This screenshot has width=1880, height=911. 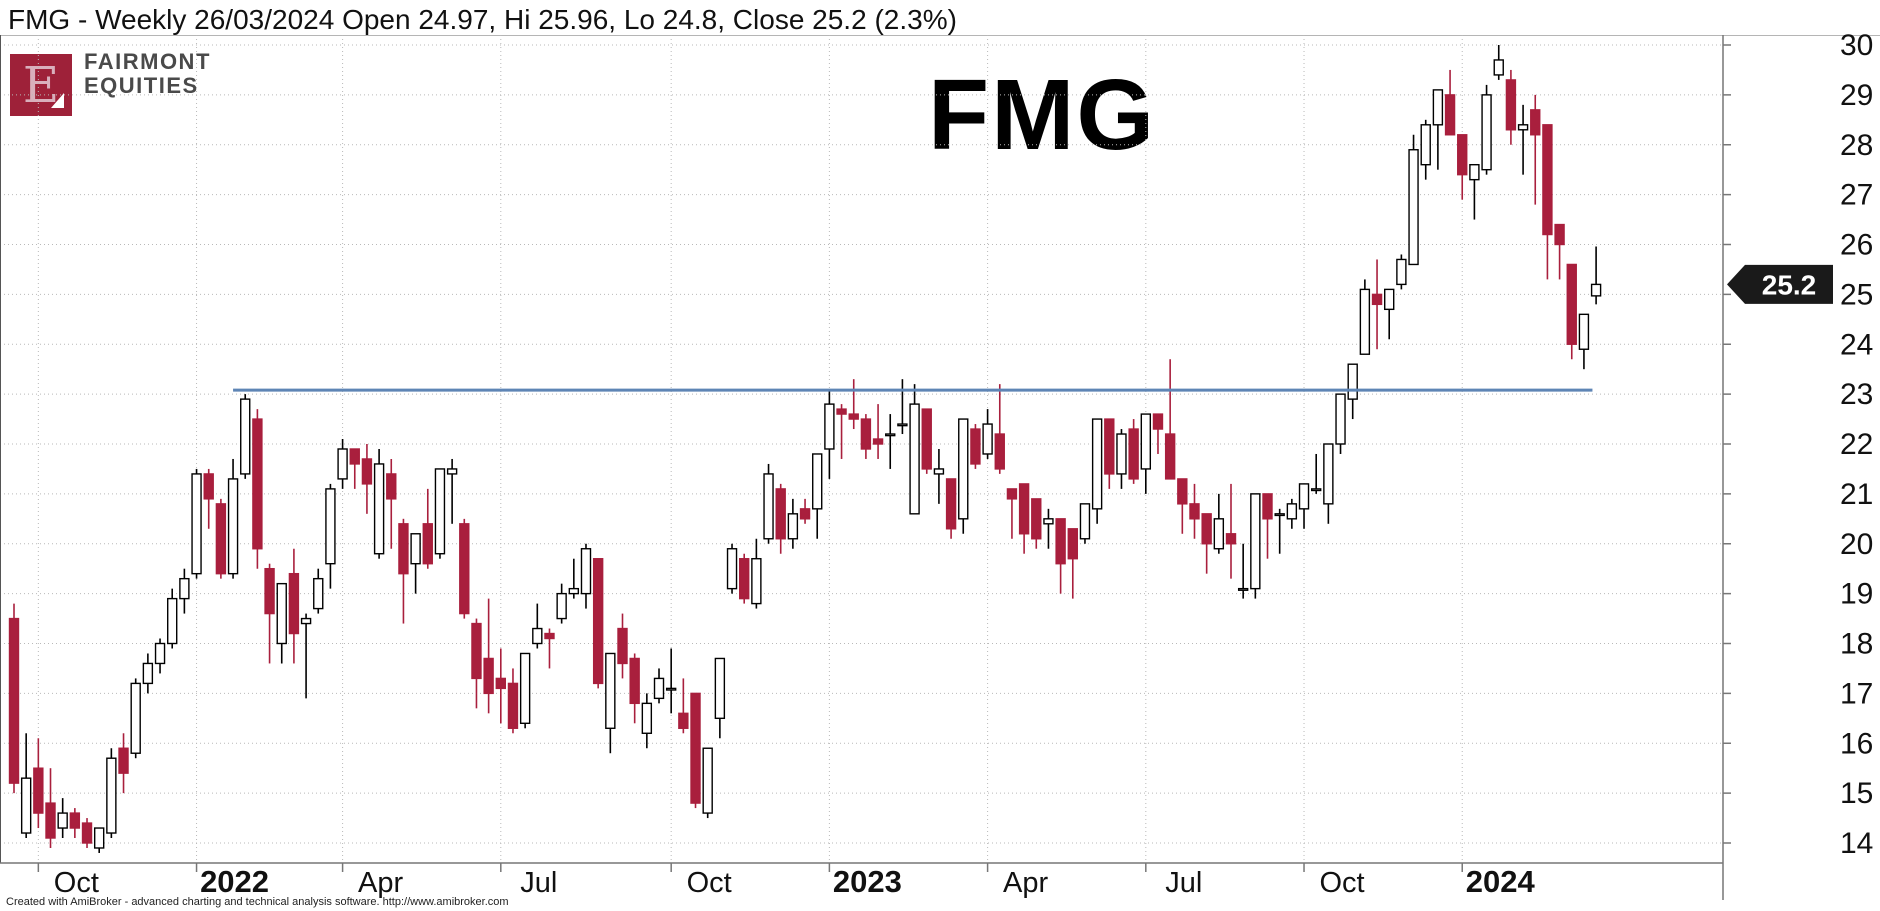 What do you see at coordinates (234, 881) in the screenshot?
I see `x-axis-label: 2022` at bounding box center [234, 881].